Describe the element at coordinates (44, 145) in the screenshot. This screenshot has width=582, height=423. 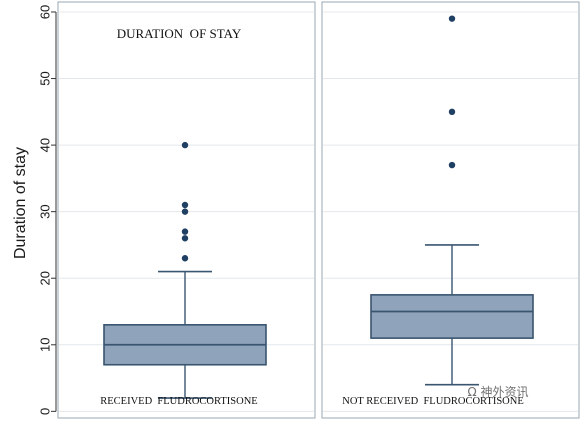
I see `y-tick-label-40: 40` at that location.